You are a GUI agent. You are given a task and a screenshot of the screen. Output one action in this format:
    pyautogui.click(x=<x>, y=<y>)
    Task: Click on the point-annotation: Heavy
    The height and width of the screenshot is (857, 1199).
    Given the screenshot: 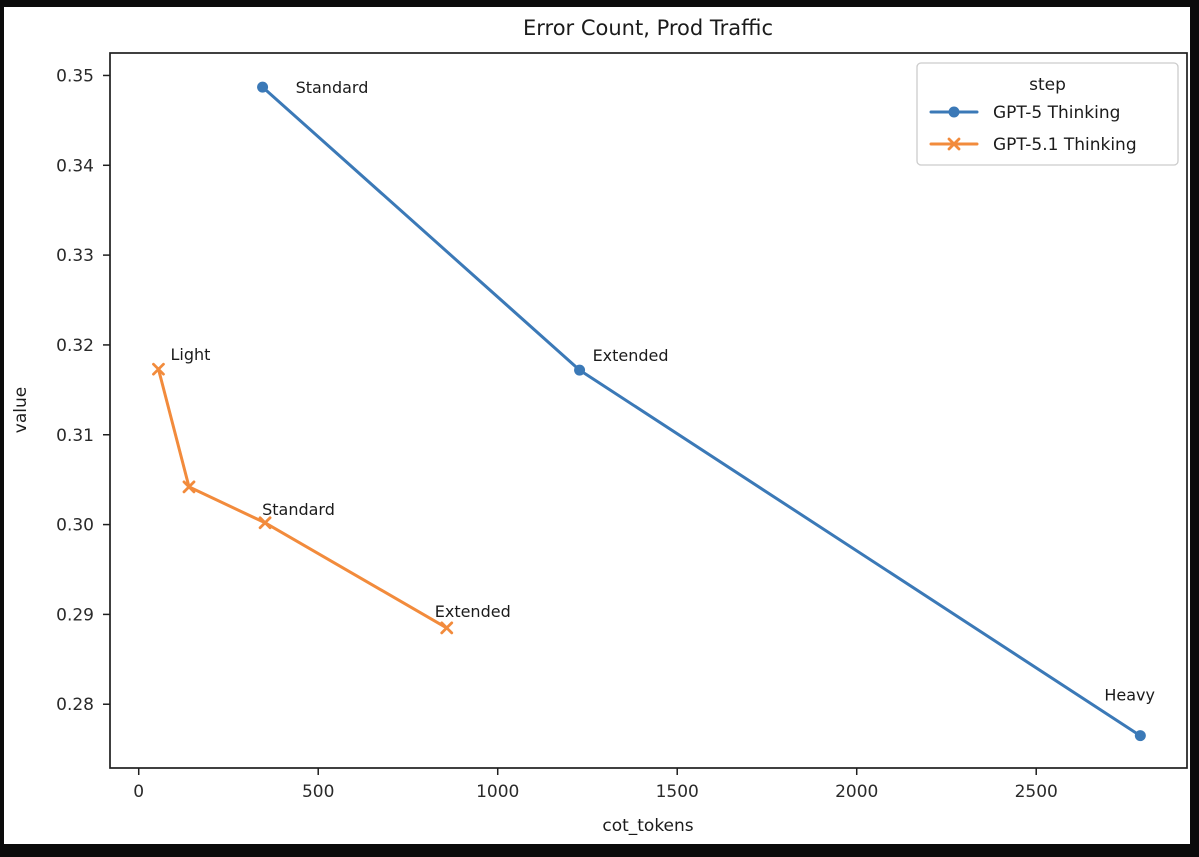 What is the action you would take?
    pyautogui.click(x=1129, y=695)
    